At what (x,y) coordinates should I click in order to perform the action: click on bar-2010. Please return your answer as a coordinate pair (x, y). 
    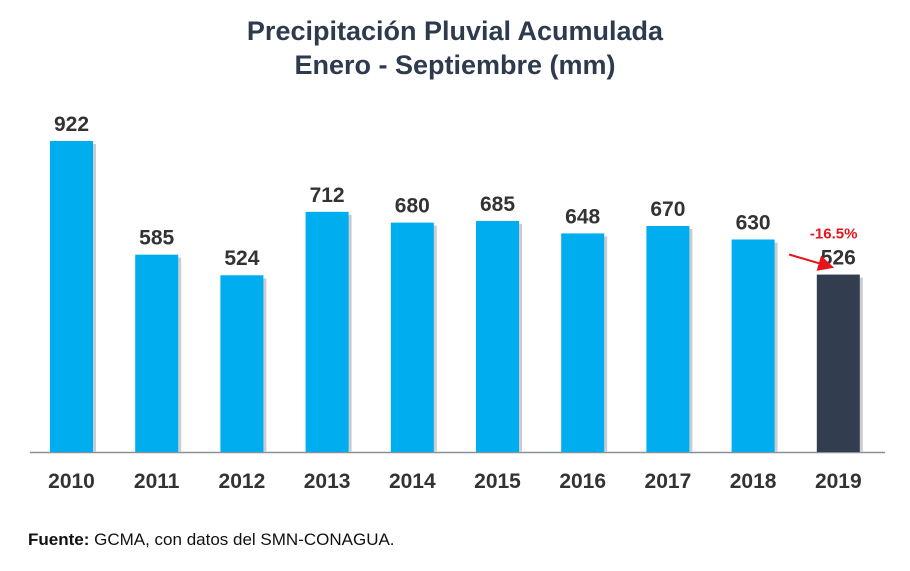
    Looking at the image, I should click on (71, 296).